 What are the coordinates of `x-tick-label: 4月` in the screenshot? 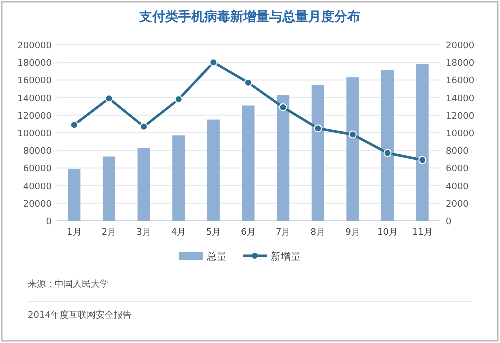 It's located at (178, 233).